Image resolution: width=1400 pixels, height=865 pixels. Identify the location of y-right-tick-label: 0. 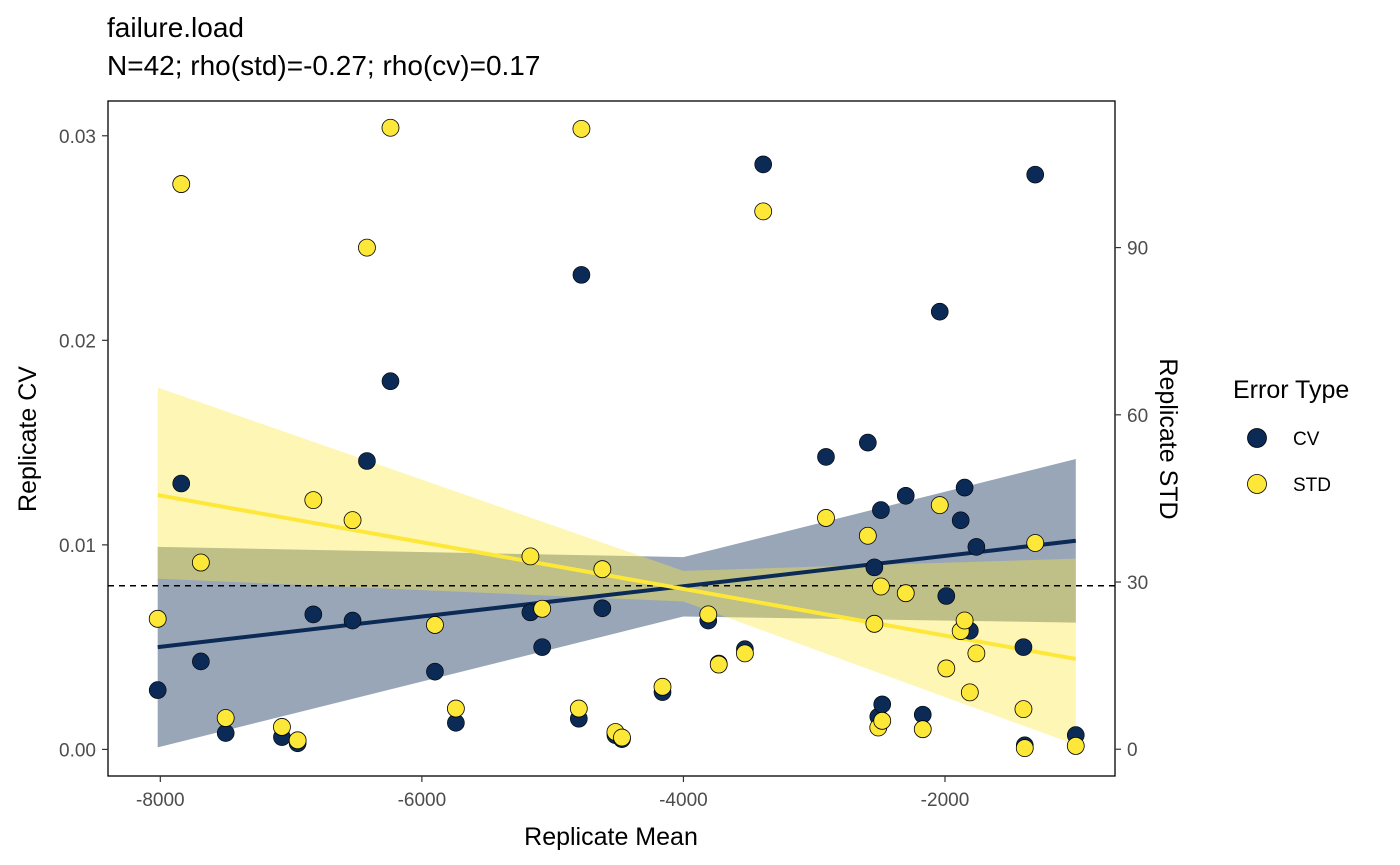
(1132, 750).